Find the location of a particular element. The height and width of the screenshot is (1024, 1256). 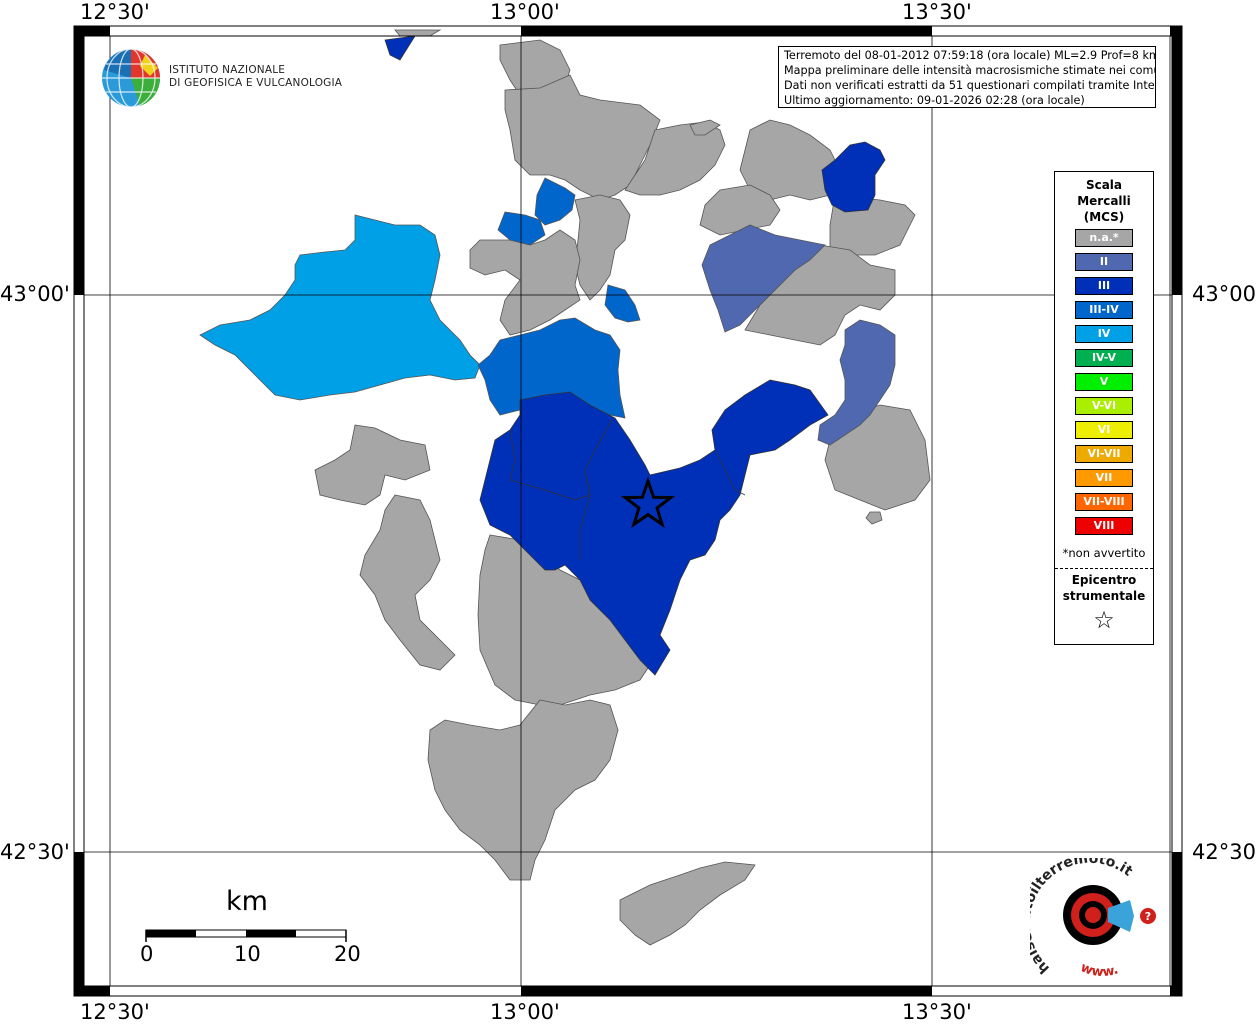

ingv-logo-icon is located at coordinates (131, 78).